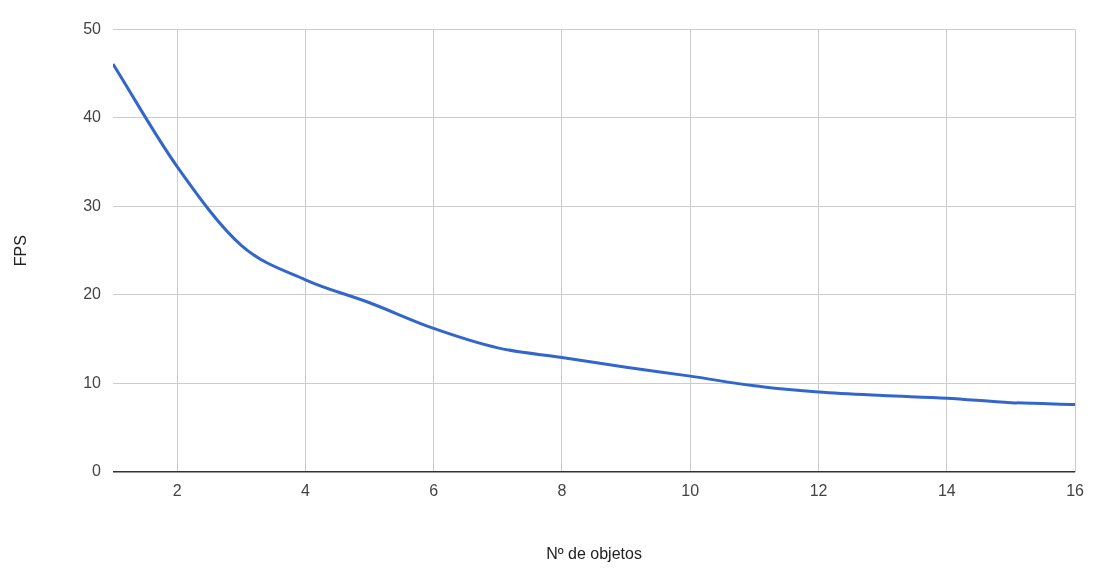 The width and height of the screenshot is (1102, 576). I want to click on x-tick-label: 10, so click(690, 490).